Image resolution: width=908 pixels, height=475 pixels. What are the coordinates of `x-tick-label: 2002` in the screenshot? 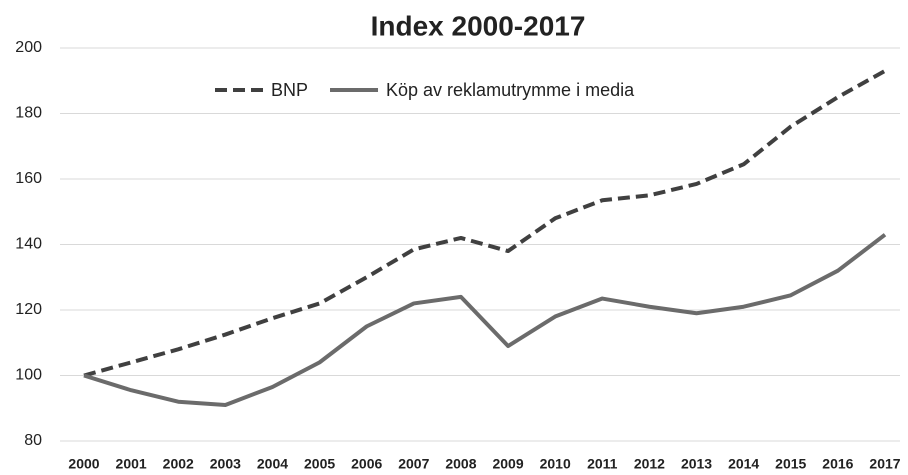 It's located at (178, 464).